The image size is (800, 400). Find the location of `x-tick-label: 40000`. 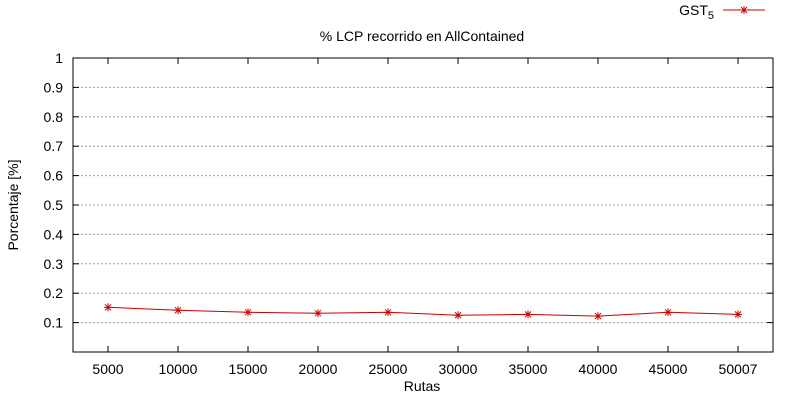

x-tick-label: 40000 is located at coordinates (598, 369).